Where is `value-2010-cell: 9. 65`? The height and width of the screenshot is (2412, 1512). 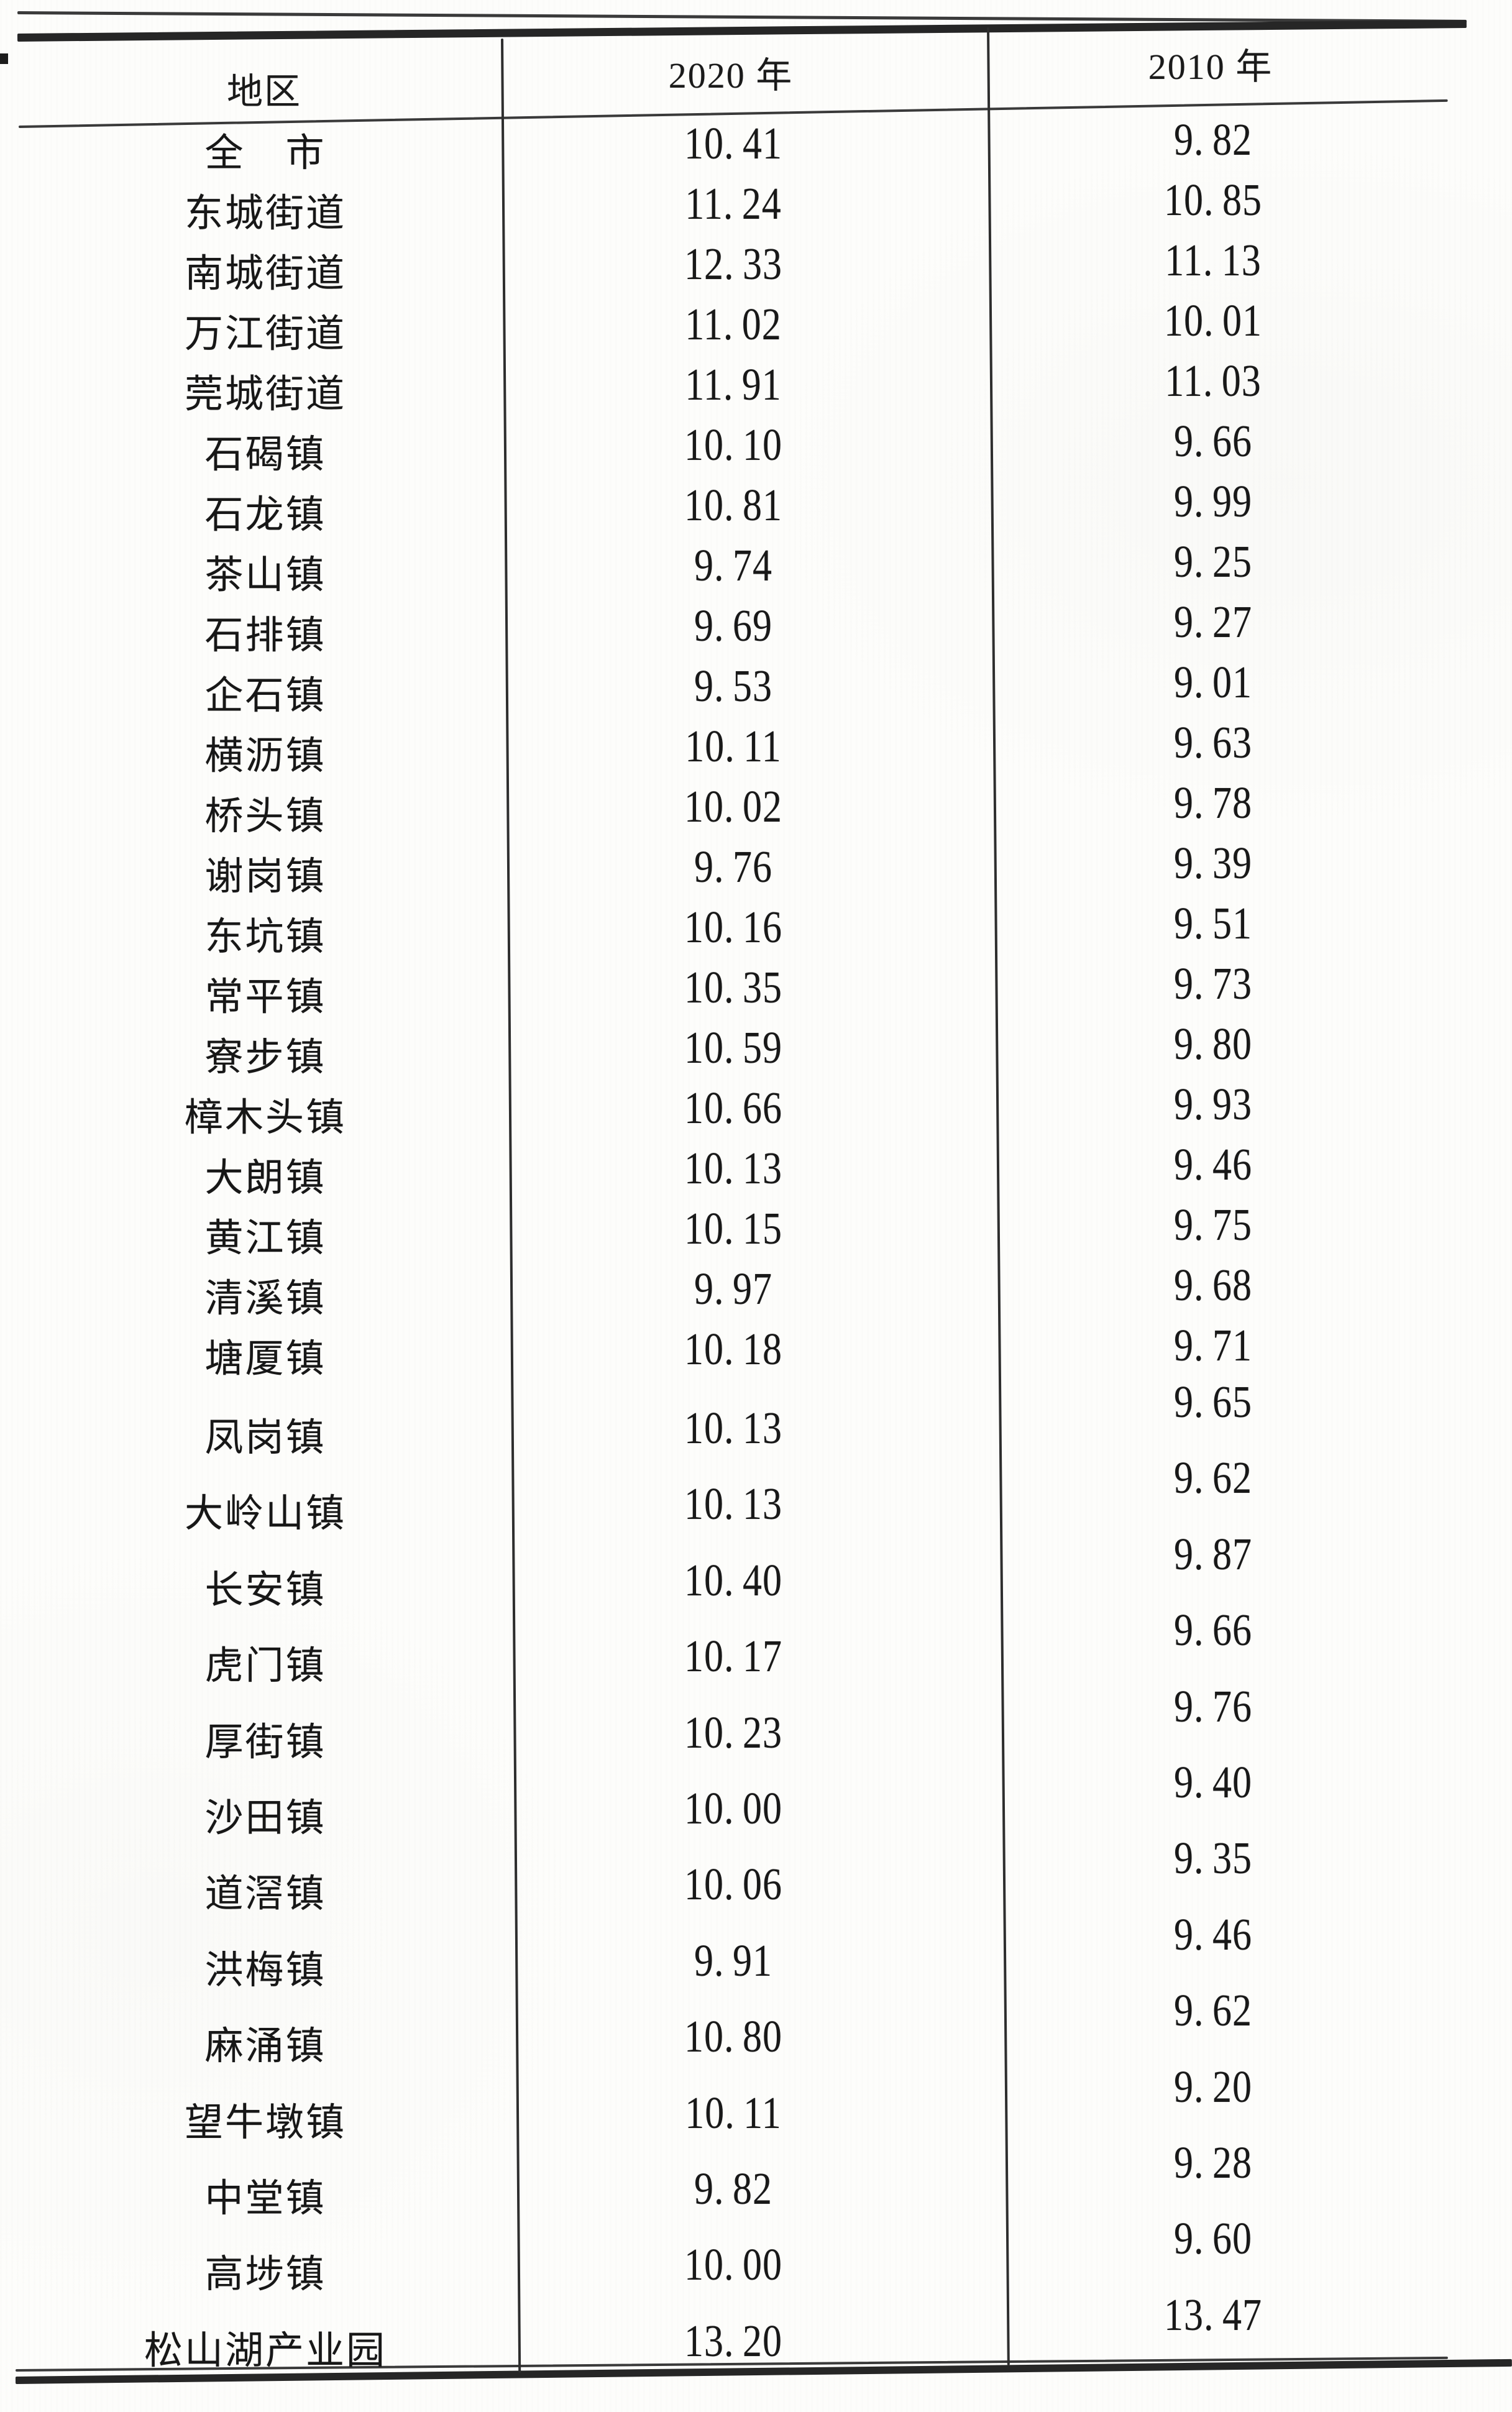
value-2010-cell: 9. 65 is located at coordinates (1213, 1402).